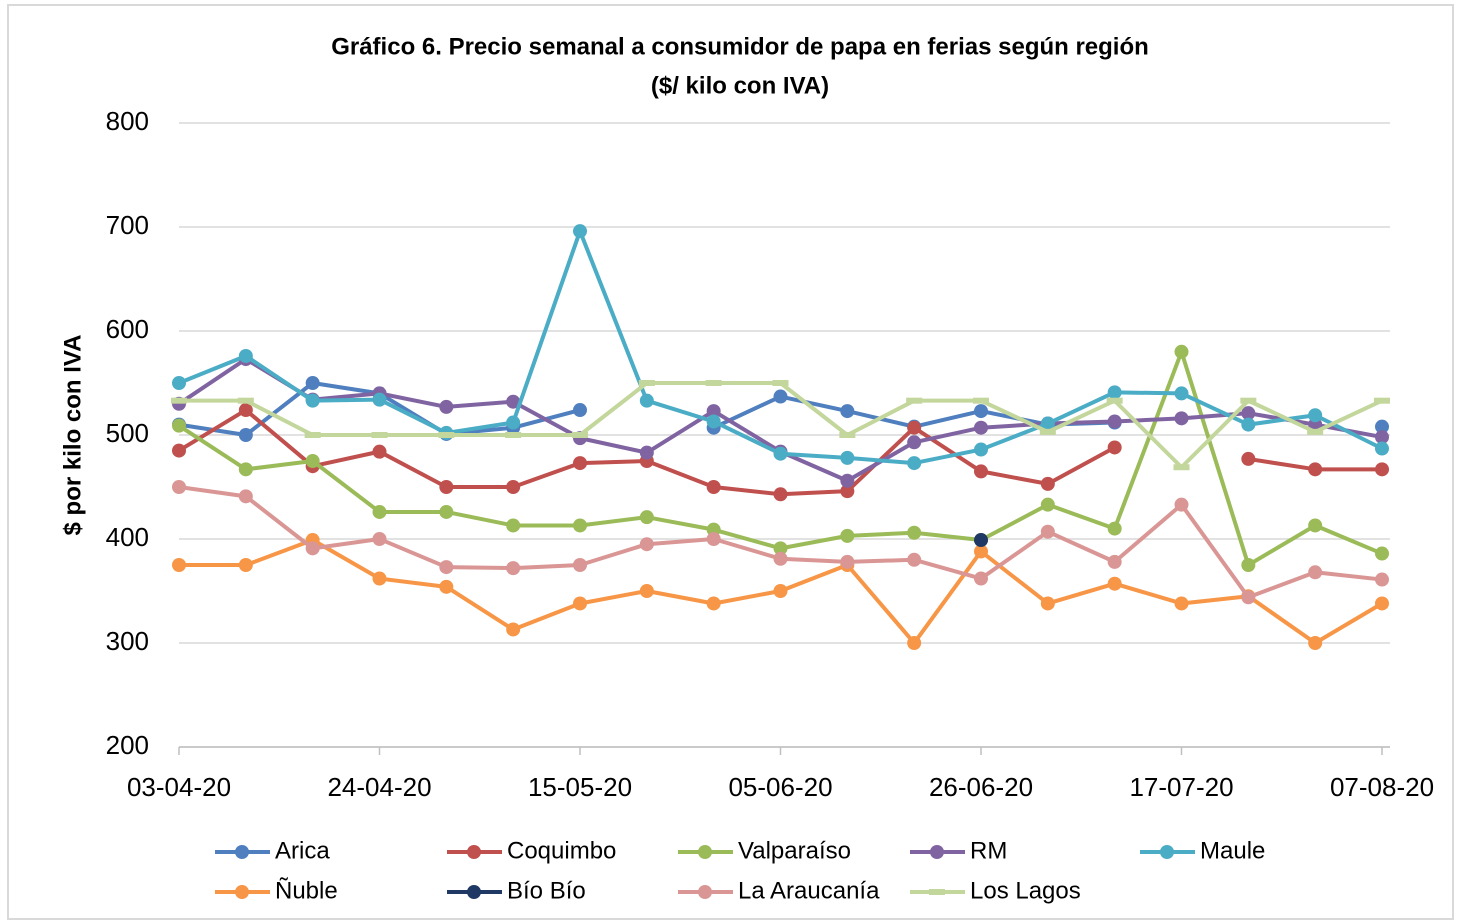  What do you see at coordinates (127, 225) in the screenshot?
I see `y-tick-label: 700` at bounding box center [127, 225].